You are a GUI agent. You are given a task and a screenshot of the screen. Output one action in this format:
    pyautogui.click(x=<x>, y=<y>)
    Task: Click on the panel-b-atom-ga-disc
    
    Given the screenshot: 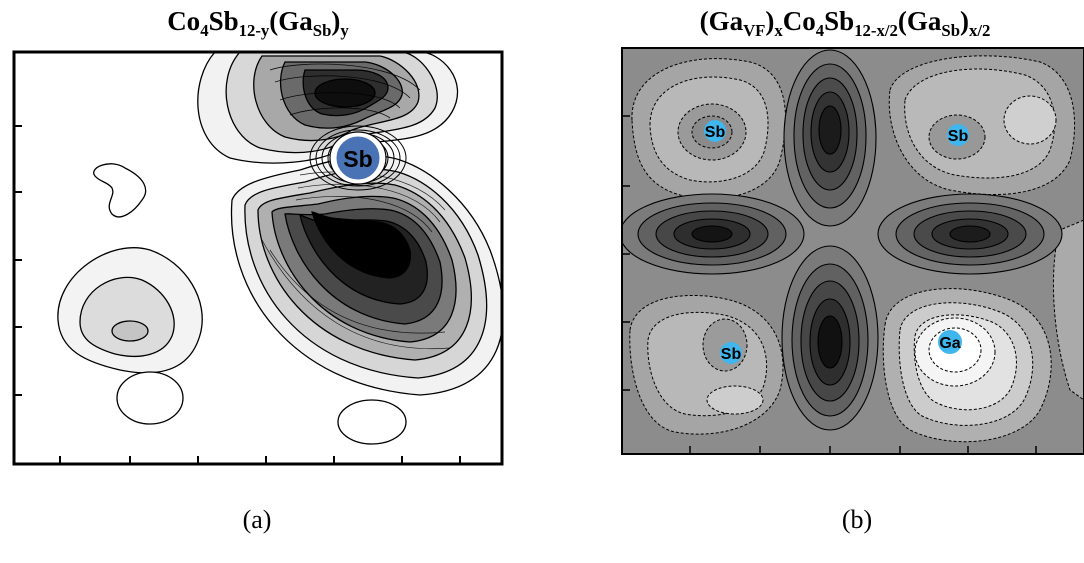 What is the action you would take?
    pyautogui.click(x=950, y=342)
    